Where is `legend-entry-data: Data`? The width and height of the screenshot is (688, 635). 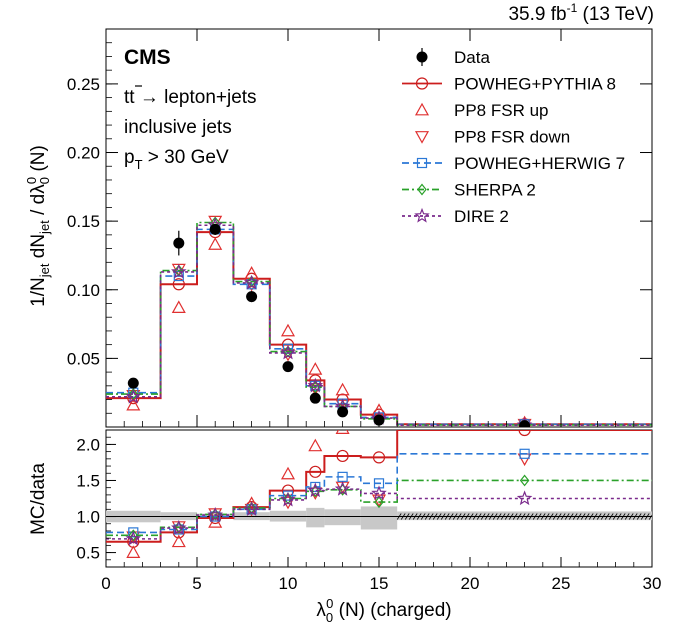
legend-entry-data: Data is located at coordinates (453, 57).